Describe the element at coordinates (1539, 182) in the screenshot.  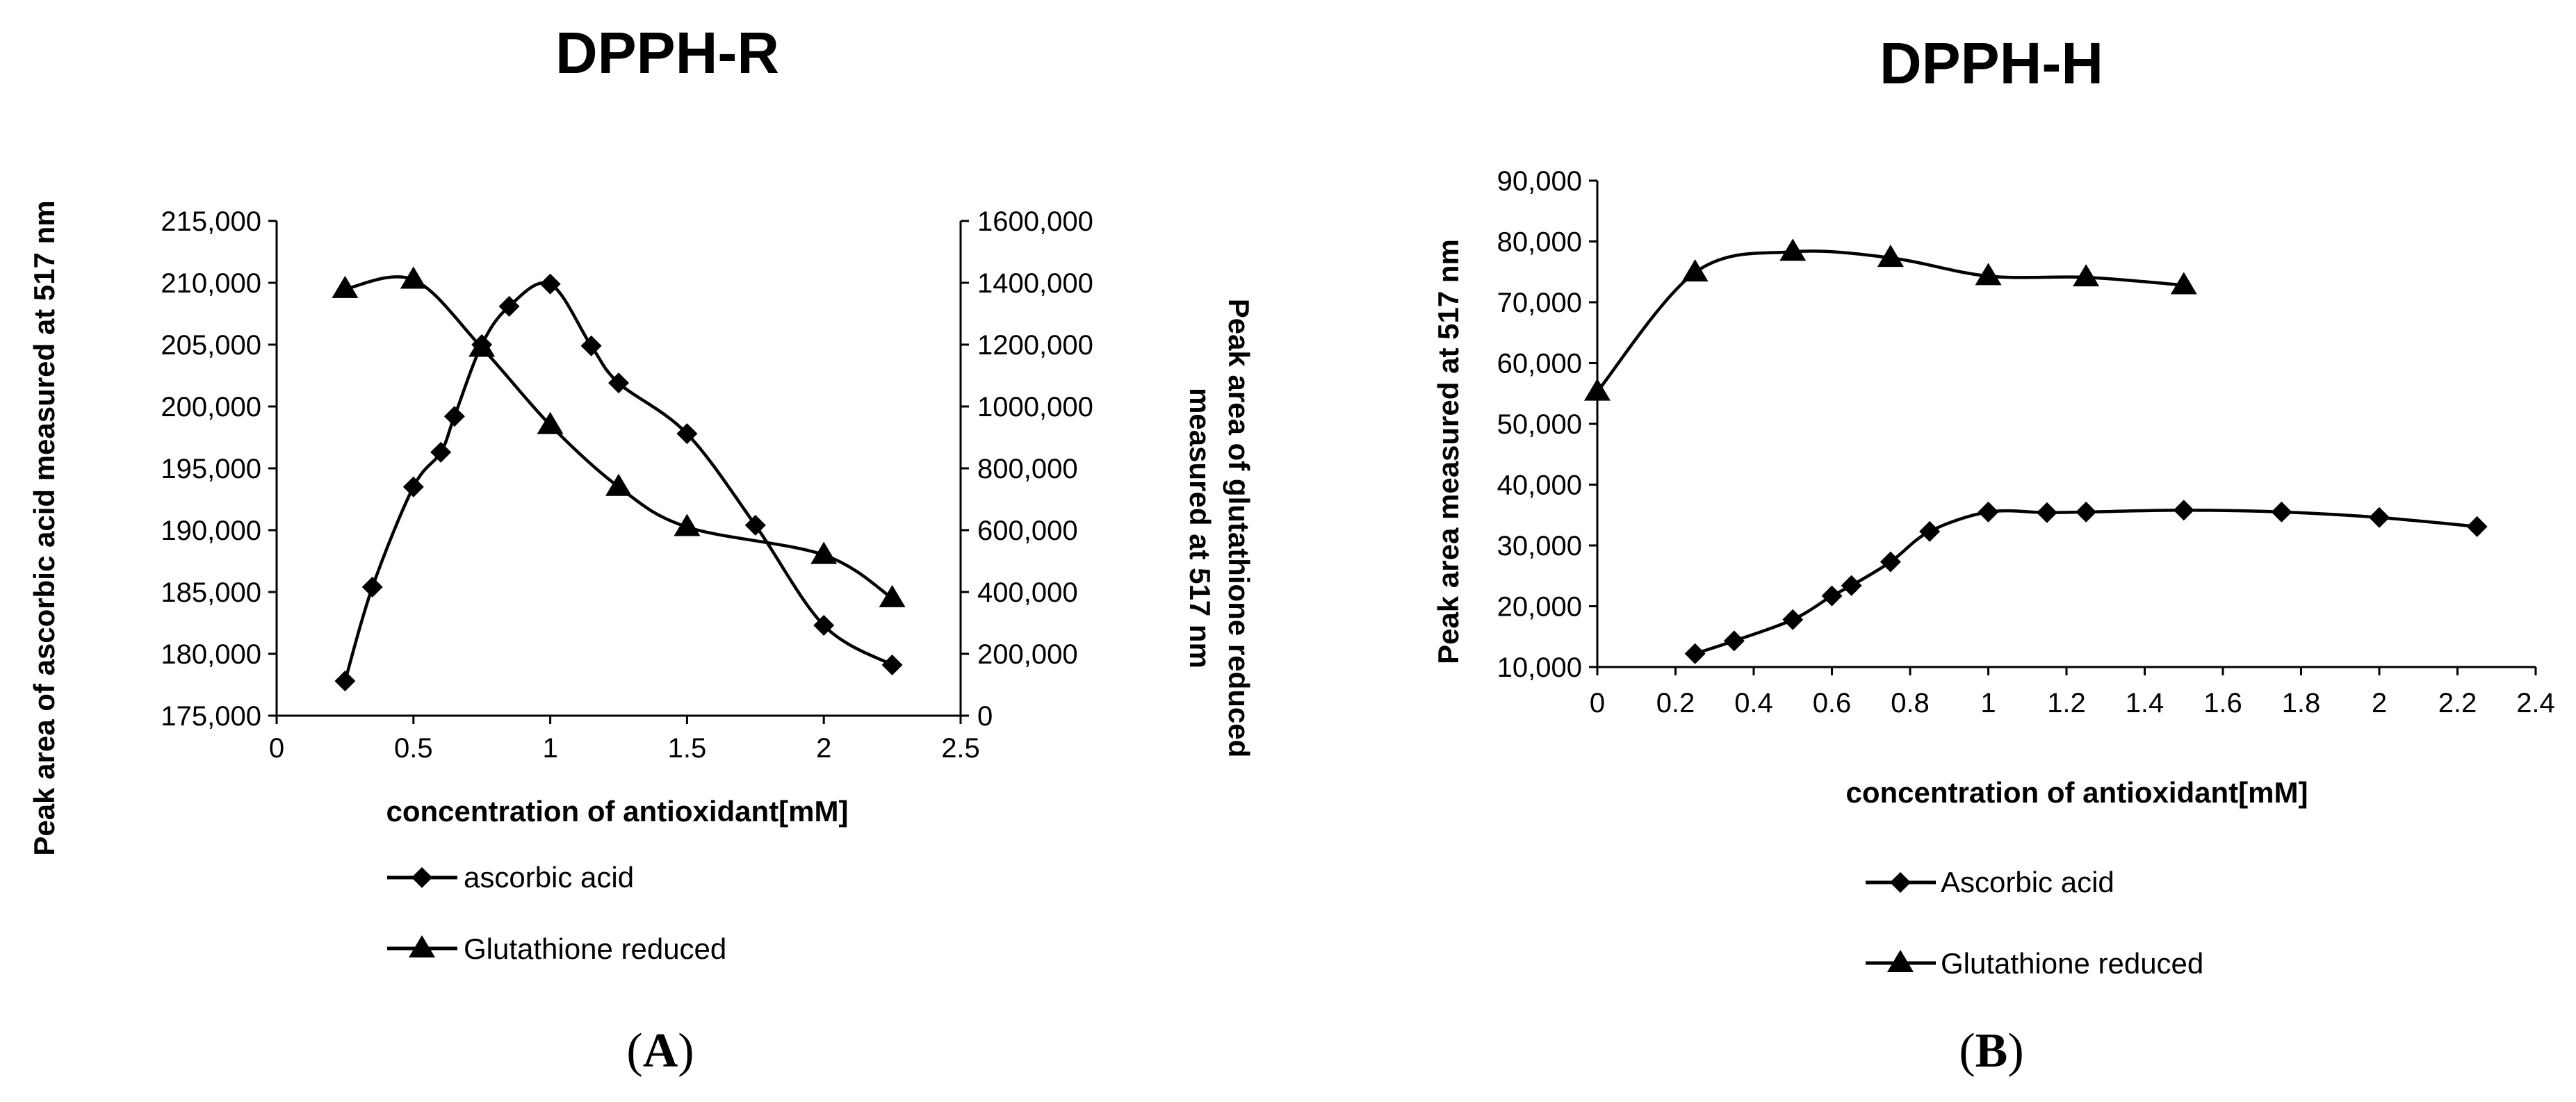
I see `chart-b-y-tick-label: 90,000` at that location.